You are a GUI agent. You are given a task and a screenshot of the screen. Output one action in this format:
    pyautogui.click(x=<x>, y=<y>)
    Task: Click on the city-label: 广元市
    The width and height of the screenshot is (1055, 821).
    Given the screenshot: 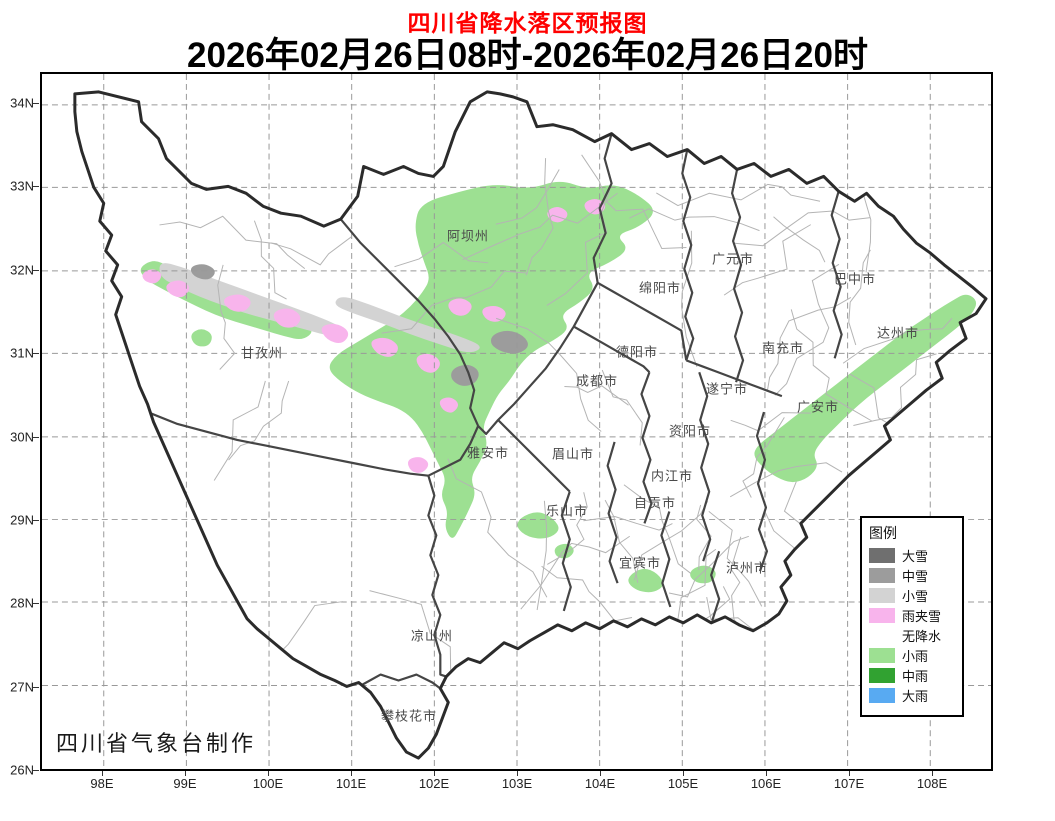 What is the action you would take?
    pyautogui.click(x=733, y=259)
    